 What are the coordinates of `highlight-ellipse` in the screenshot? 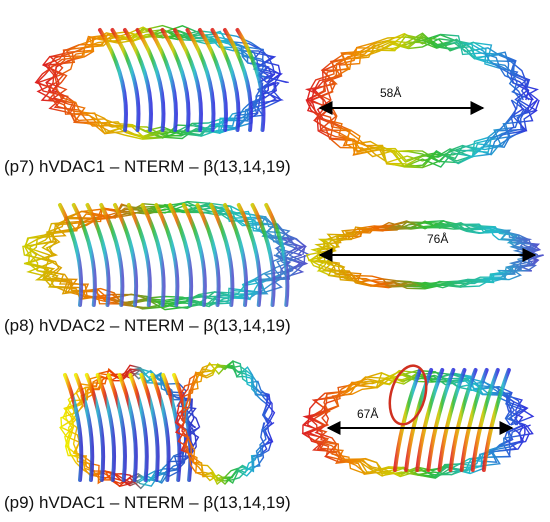 It's located at (408, 395).